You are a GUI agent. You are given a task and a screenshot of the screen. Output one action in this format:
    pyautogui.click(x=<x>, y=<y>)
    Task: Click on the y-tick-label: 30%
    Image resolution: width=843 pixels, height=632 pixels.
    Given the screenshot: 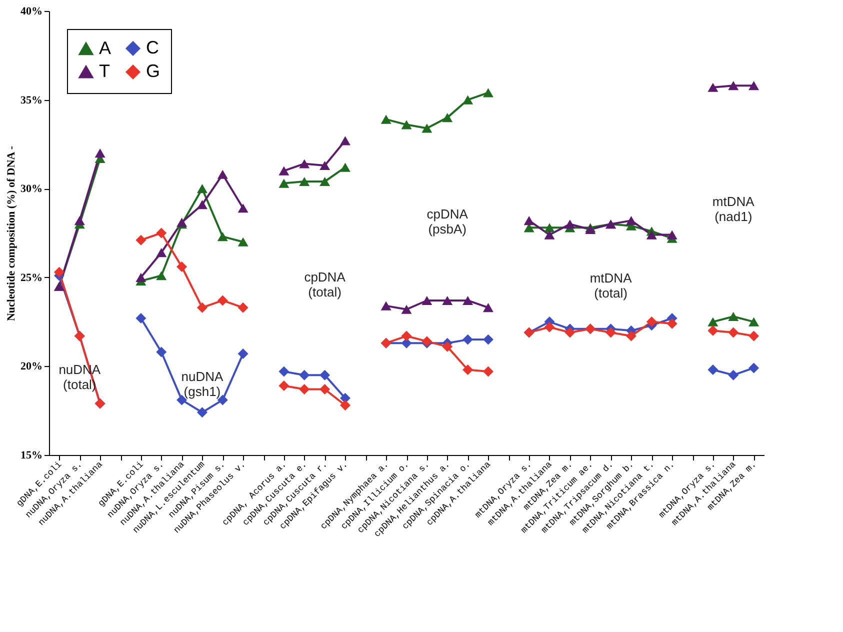 What is the action you would take?
    pyautogui.click(x=31, y=189)
    